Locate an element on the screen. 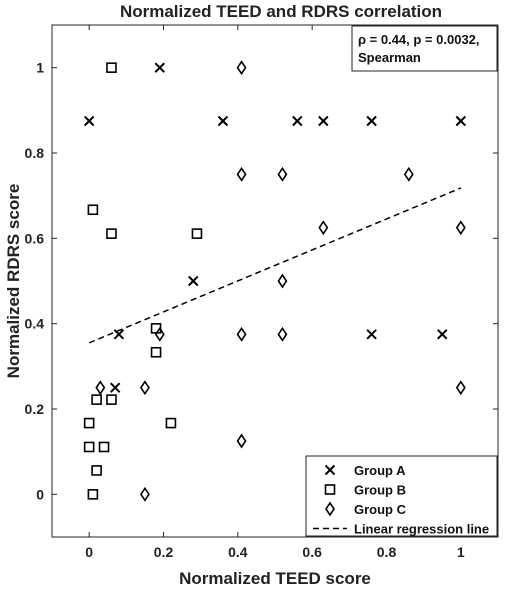 The width and height of the screenshot is (510, 589). y-tick-label: 0.4 is located at coordinates (35, 324).